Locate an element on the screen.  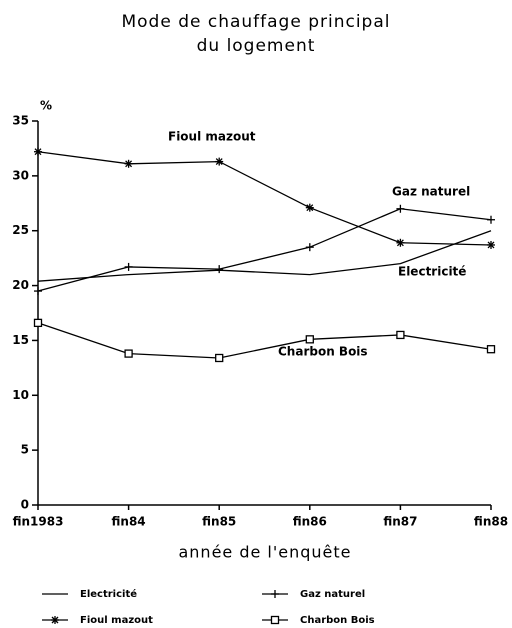
x-tick-label: fin1983 is located at coordinates (38, 522).